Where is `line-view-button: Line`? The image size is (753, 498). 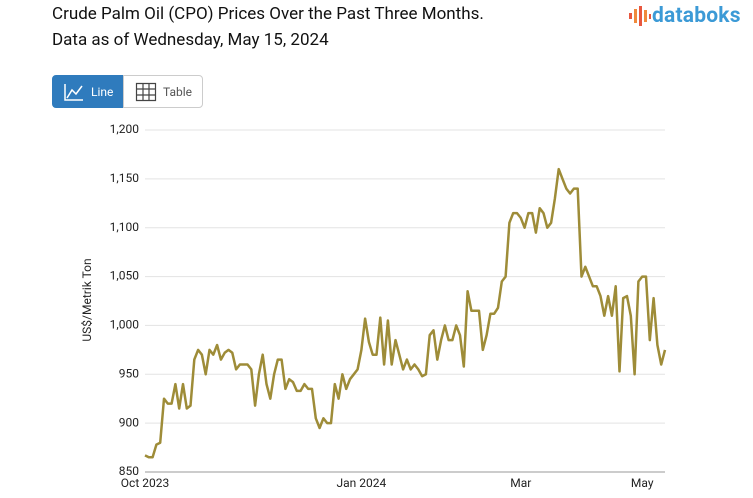
line-view-button: Line is located at coordinates (87, 91).